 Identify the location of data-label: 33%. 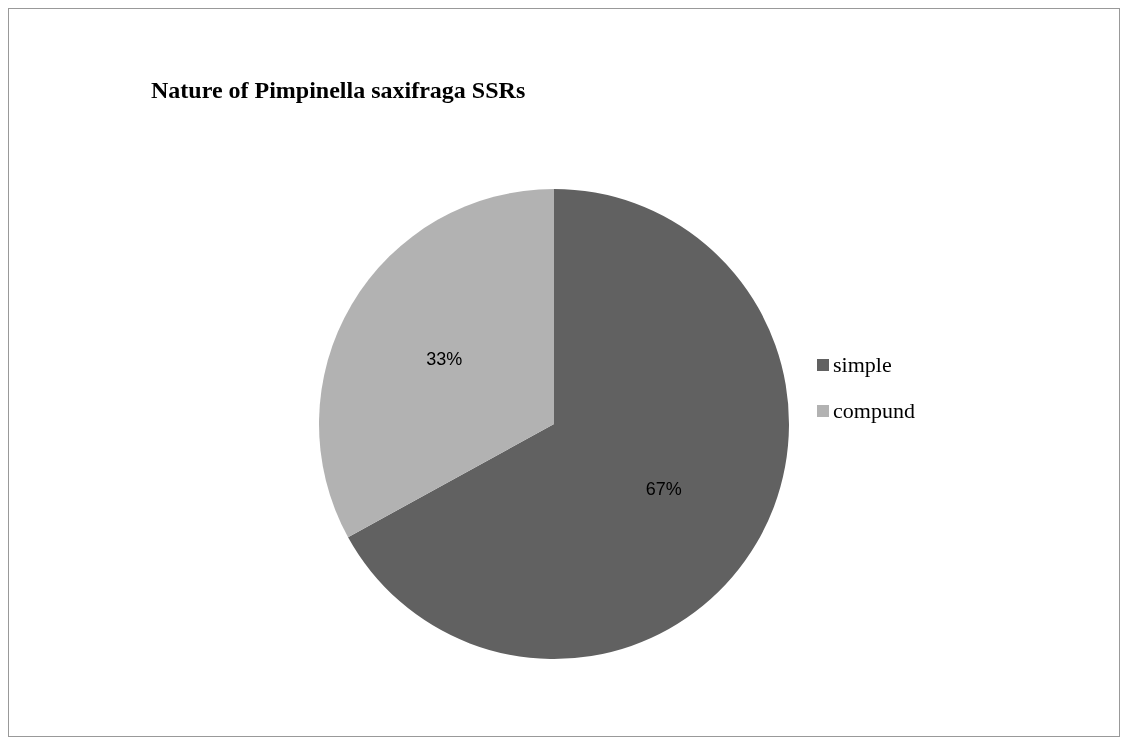
(444, 359).